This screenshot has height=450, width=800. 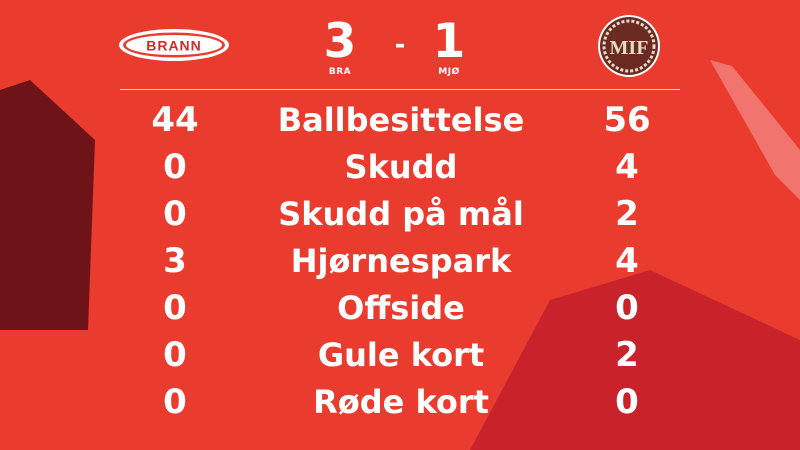 I want to click on brann-logo: BRANN, so click(x=174, y=45).